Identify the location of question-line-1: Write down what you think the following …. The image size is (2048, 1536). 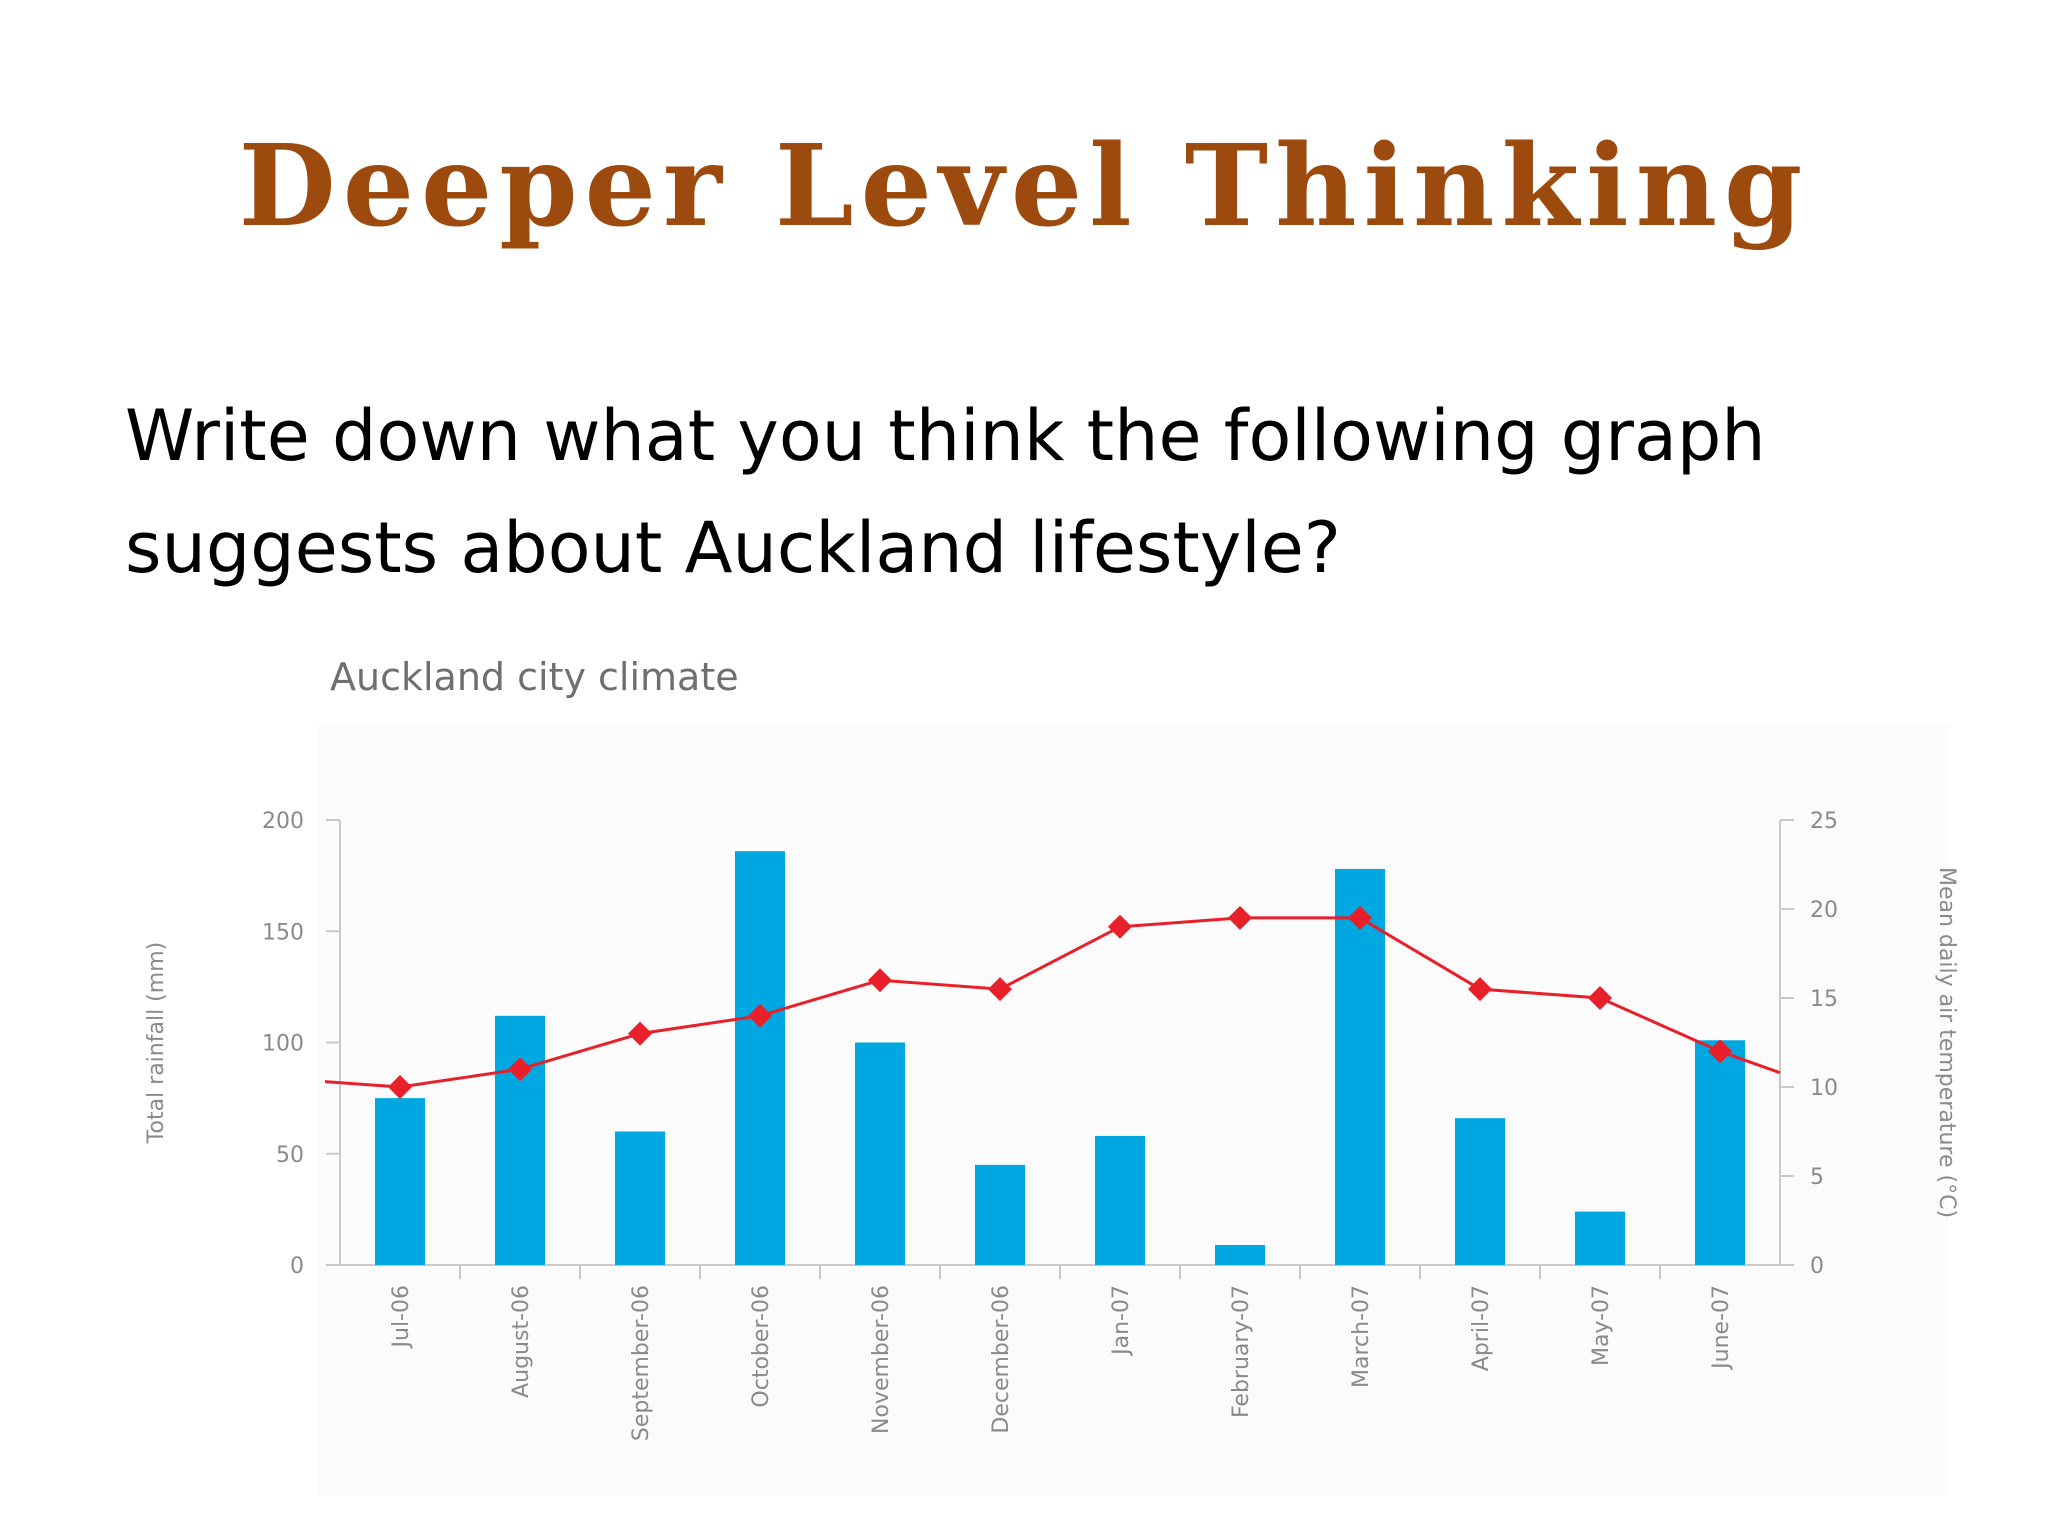
(945, 436).